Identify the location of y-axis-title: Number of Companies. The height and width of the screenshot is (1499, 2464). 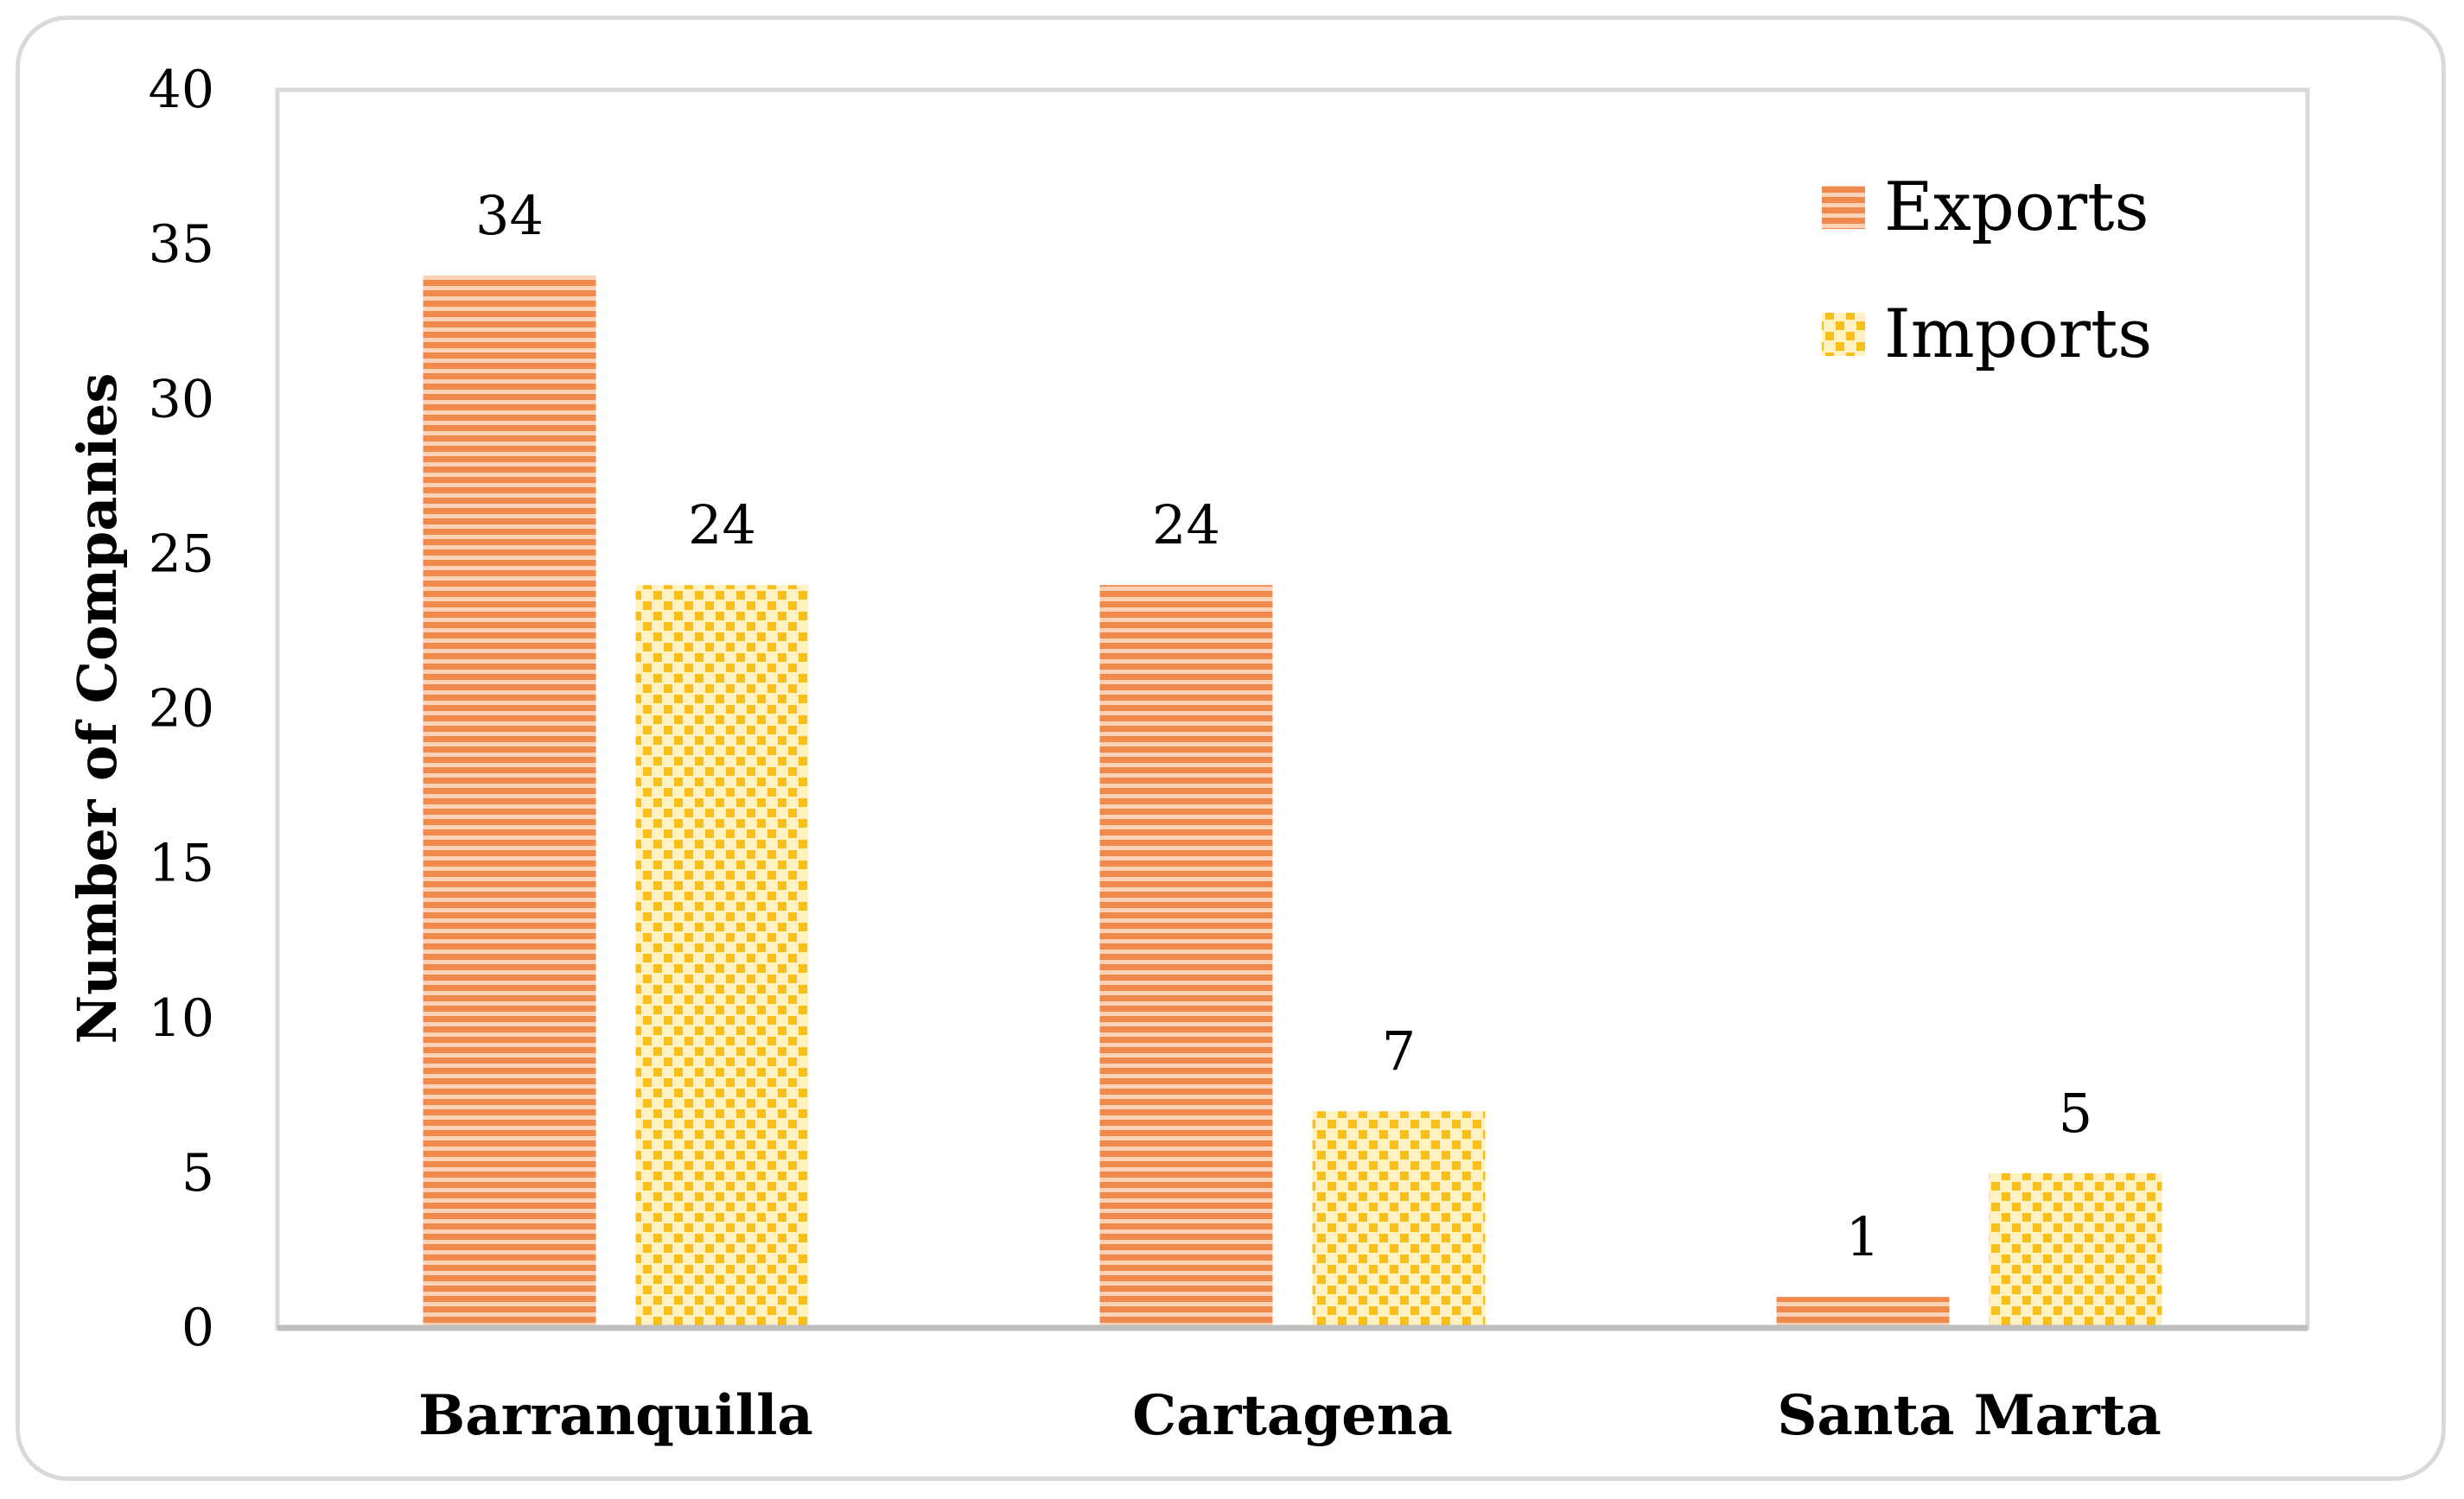
(97, 709).